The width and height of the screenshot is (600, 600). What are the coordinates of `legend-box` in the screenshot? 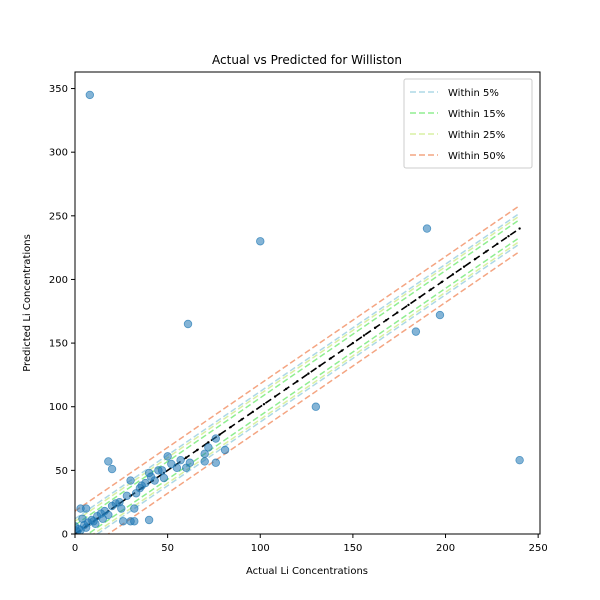 It's located at (468, 123).